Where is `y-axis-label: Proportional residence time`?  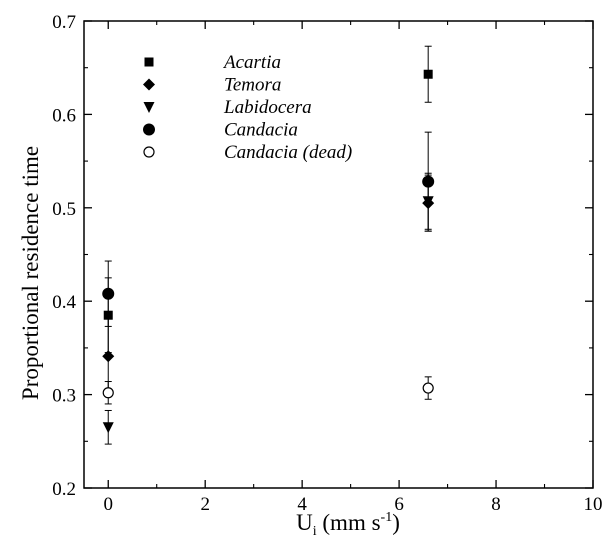 y-axis-label: Proportional residence time is located at coordinates (30, 273).